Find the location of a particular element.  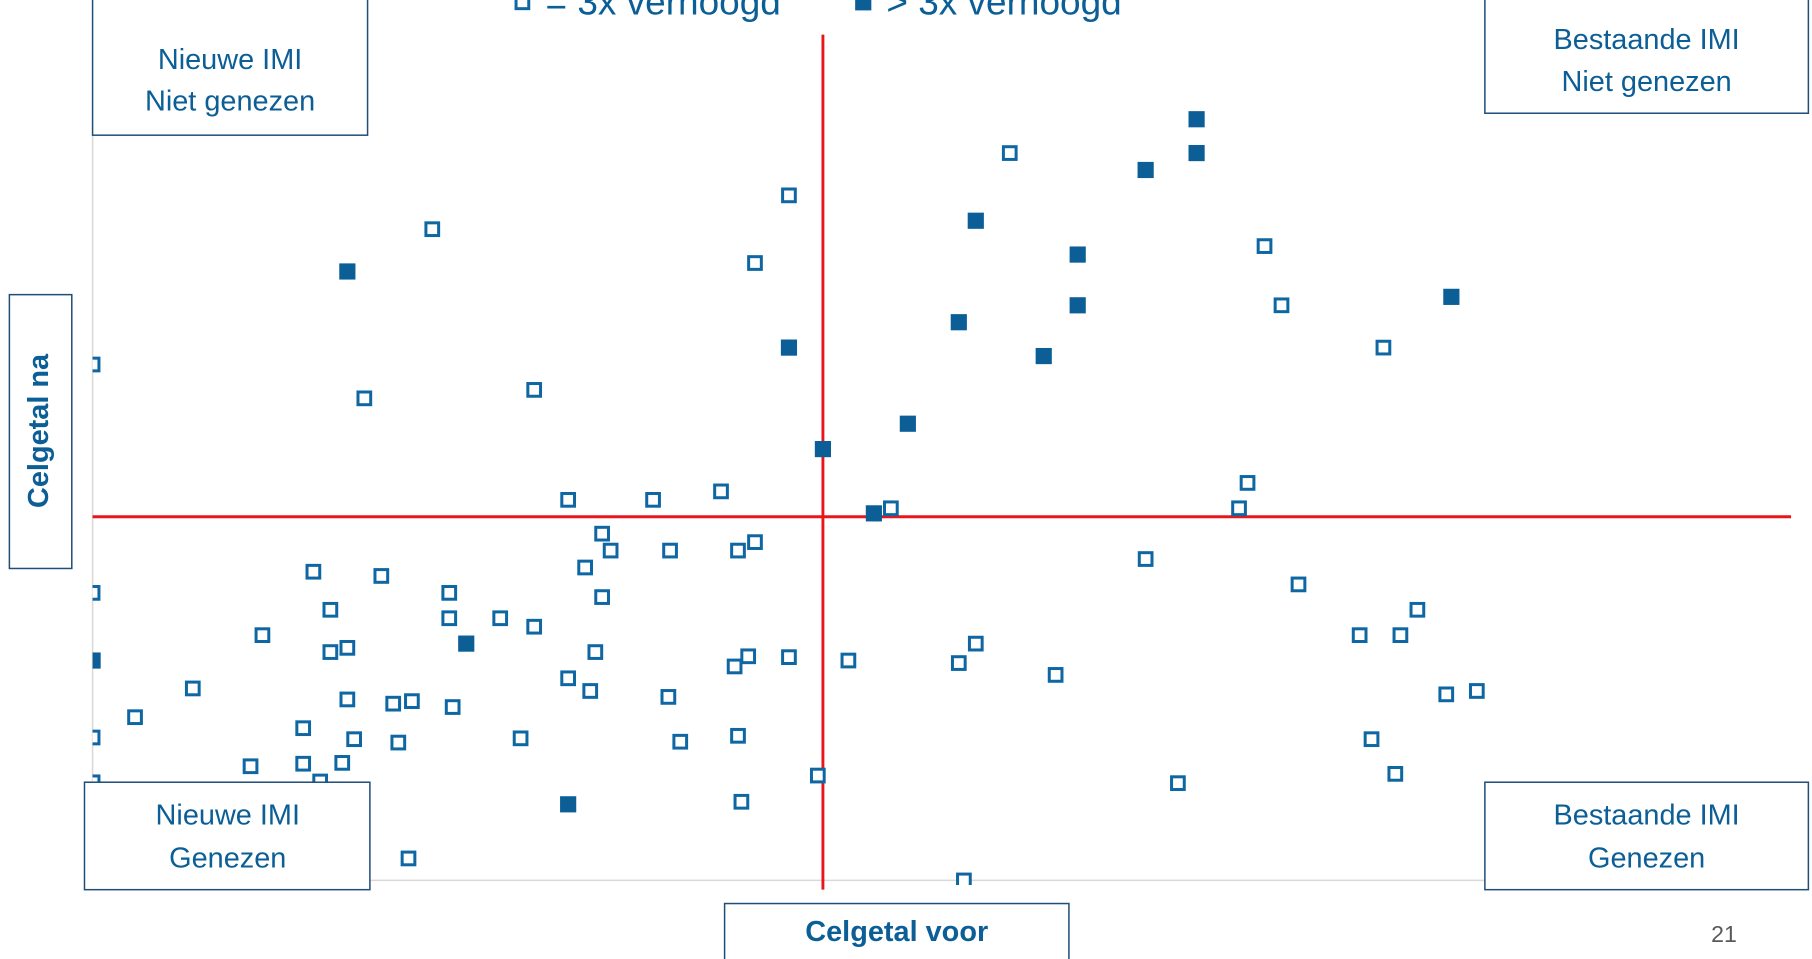

legend-label: > 3x verhoogd is located at coordinates (1003, 11).